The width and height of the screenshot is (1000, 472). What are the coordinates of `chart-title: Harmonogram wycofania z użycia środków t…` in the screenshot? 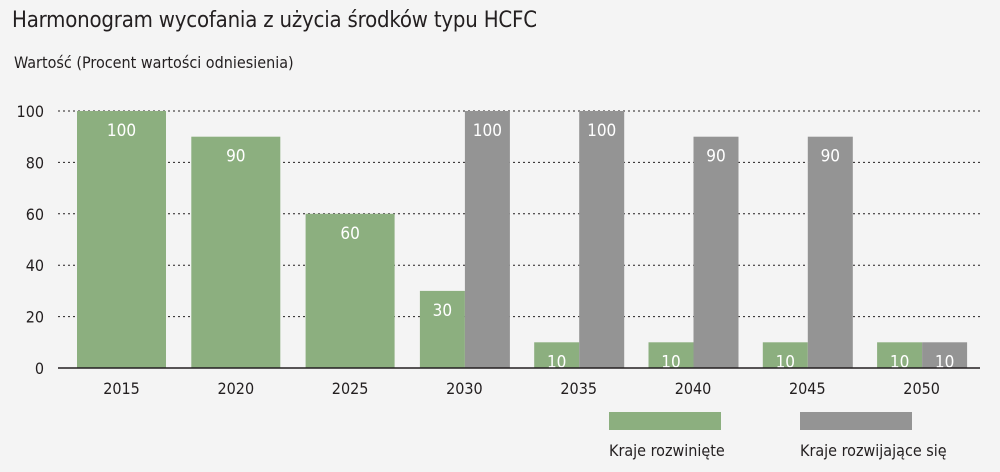 It's located at (274, 20).